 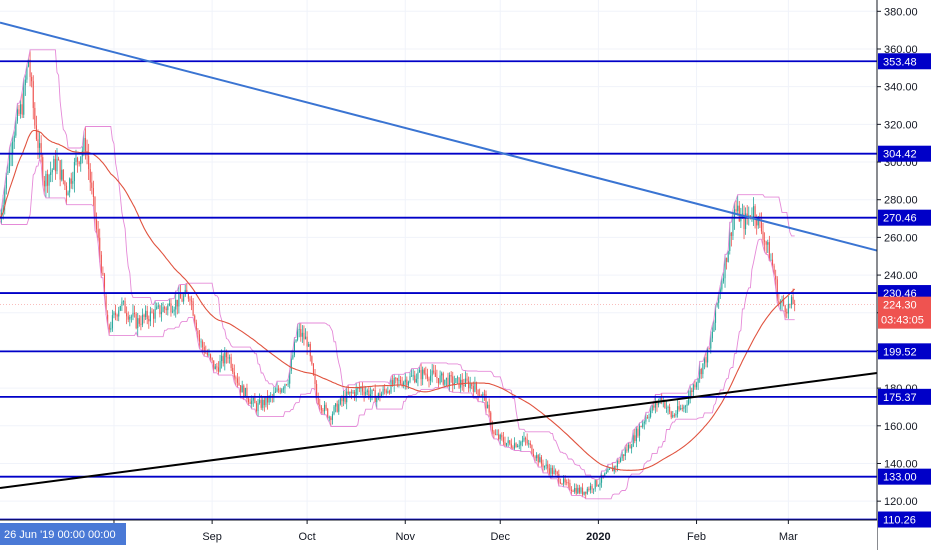 What do you see at coordinates (598, 537) in the screenshot?
I see `time-tick-label: 2020` at bounding box center [598, 537].